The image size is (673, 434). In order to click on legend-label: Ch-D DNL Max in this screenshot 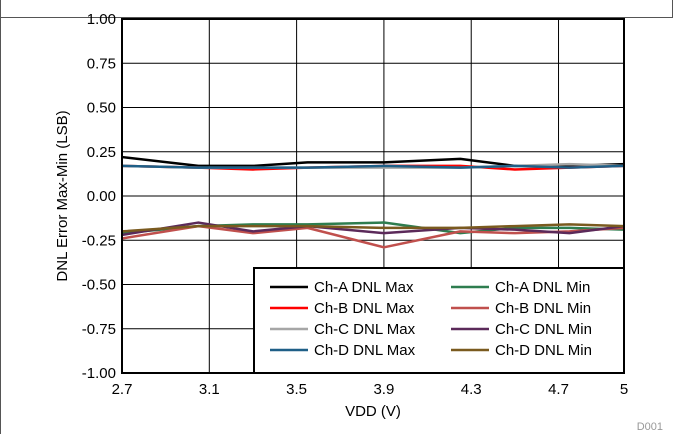, I will do `click(365, 350)`.